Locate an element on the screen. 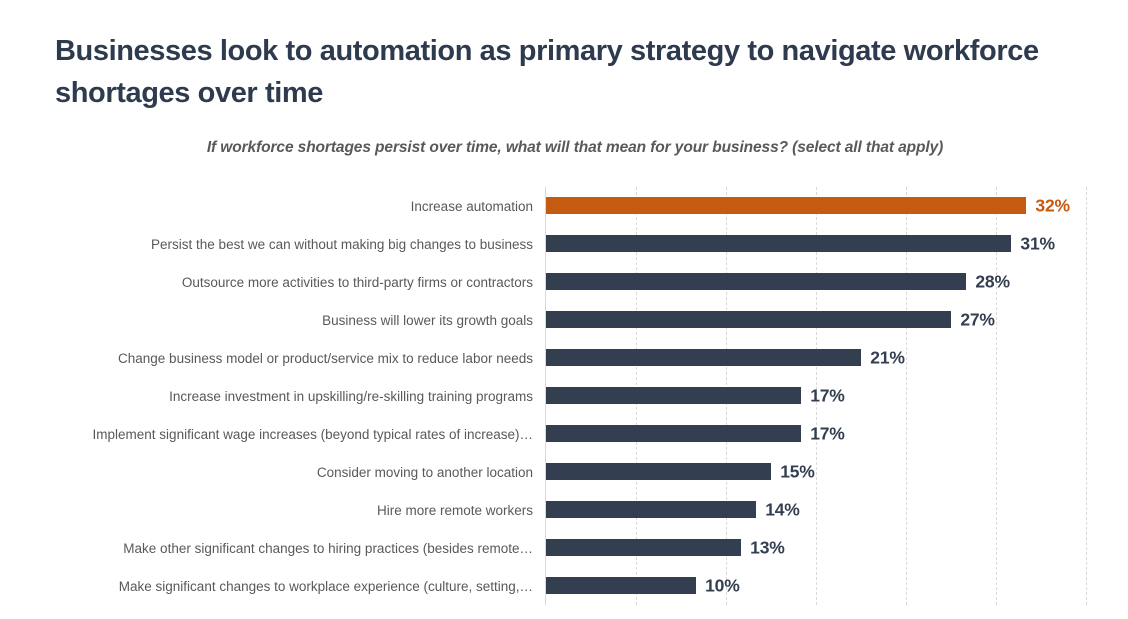 The image size is (1128, 619). bar-track: 28% is located at coordinates (825, 282).